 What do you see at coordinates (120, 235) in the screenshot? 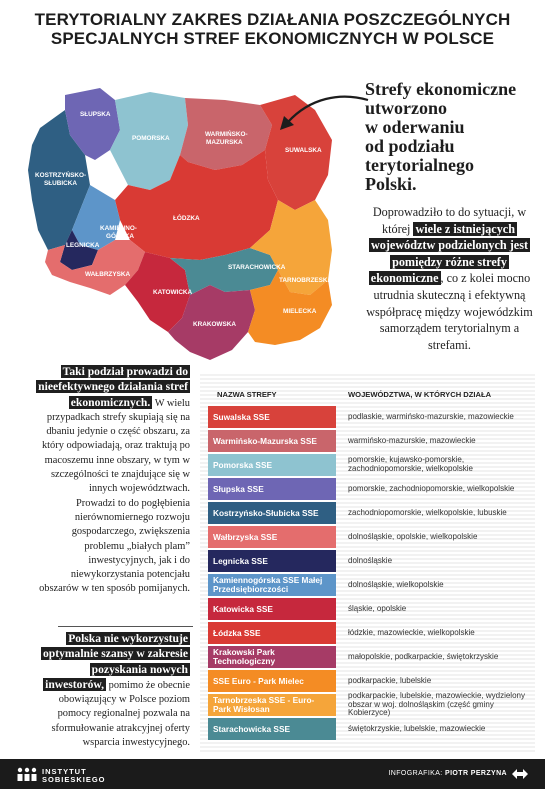
I see `label-kamiennogorska-2: GÓRSKA` at bounding box center [120, 235].